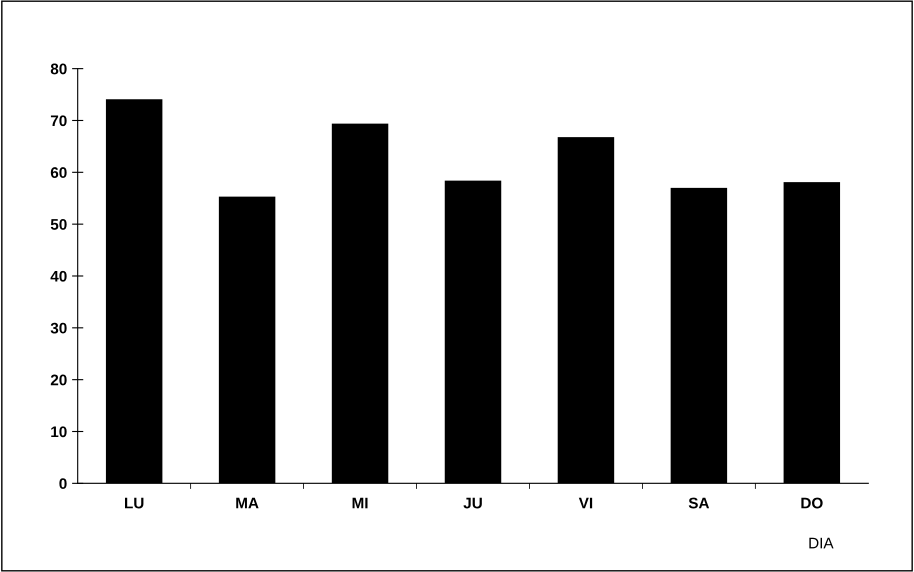  Describe the element at coordinates (812, 503) in the screenshot. I see `x-tick-label: DO` at that location.